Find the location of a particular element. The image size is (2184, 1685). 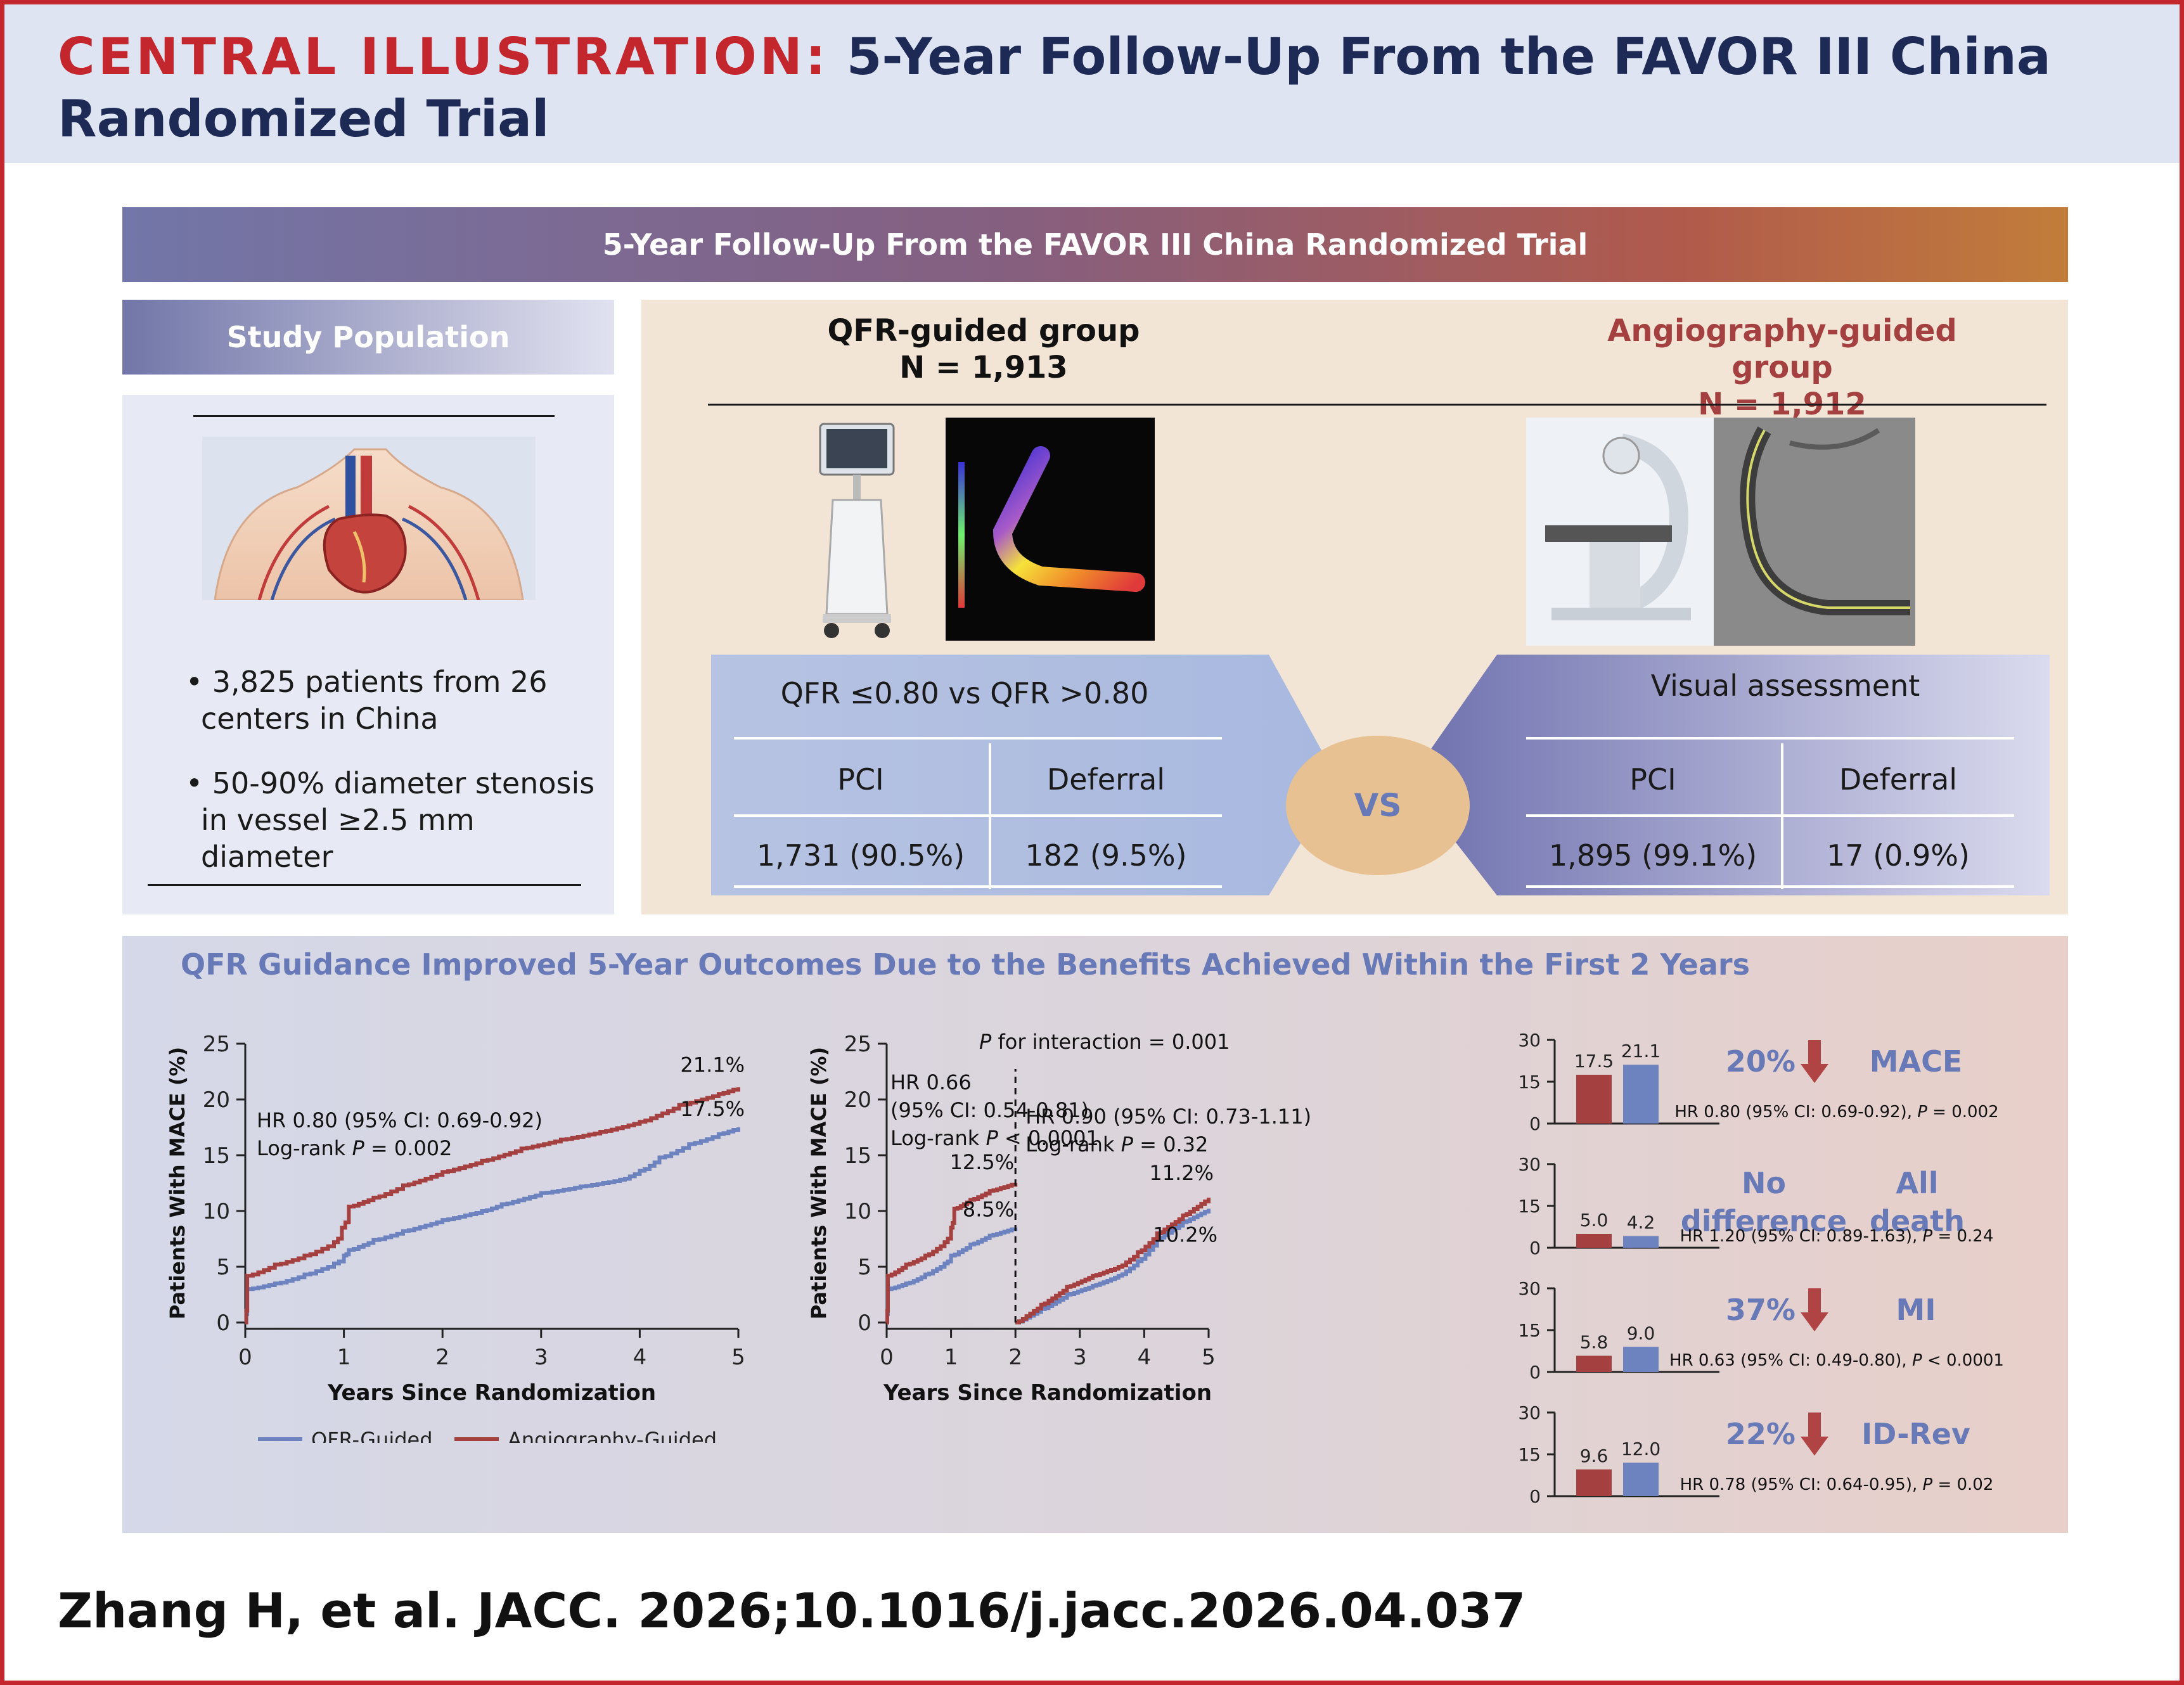

c3-panel-3-bar-b is located at coordinates (1641, 1360).